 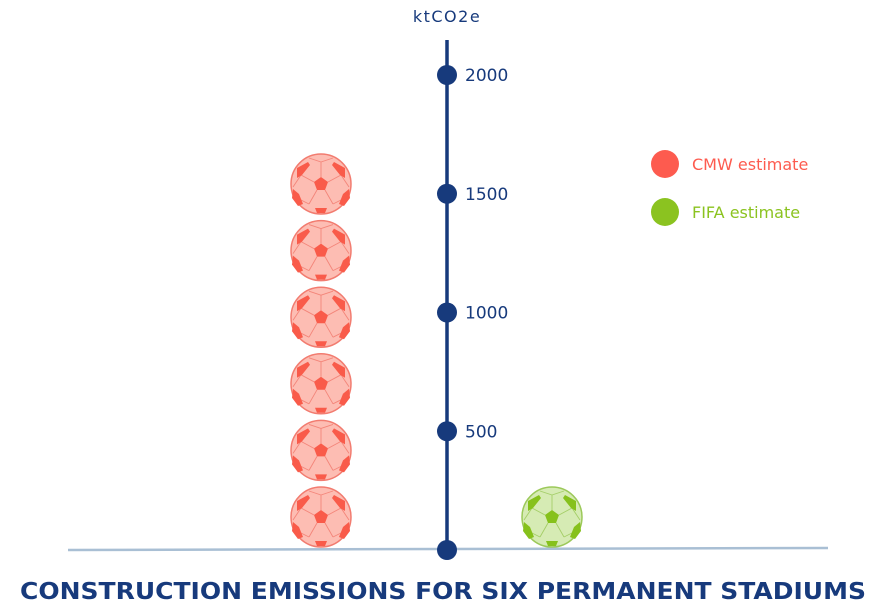 I want to click on y-axis-label: ktCO2e, so click(x=447, y=16).